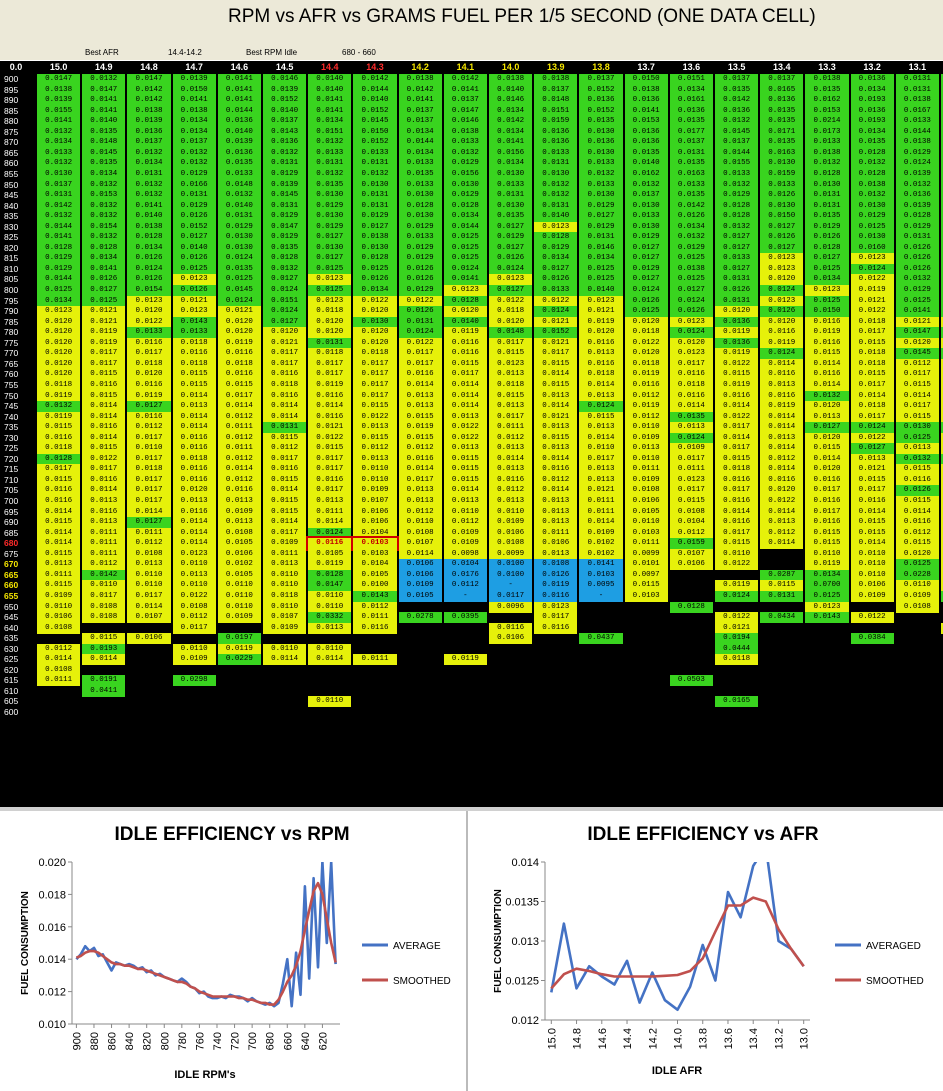 Image resolution: width=943 pixels, height=1091 pixels. I want to click on rpm-row-label: 690, so click(11, 522).